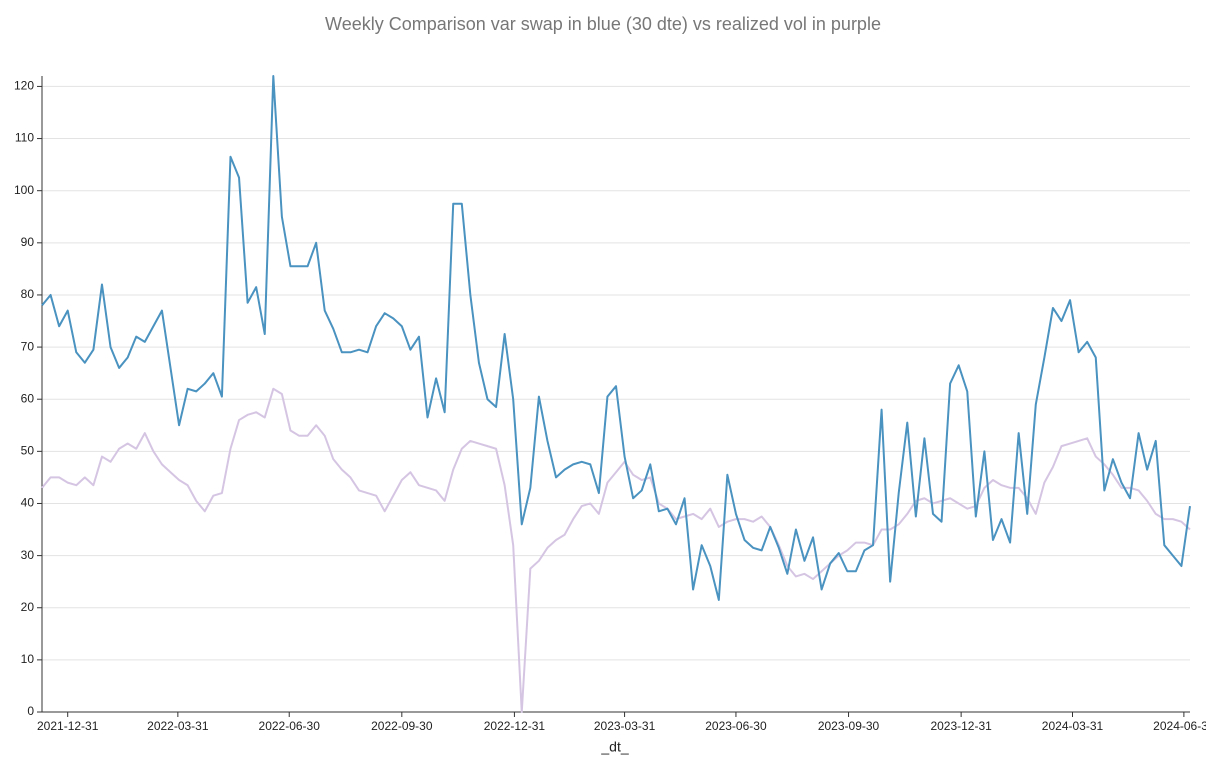  What do you see at coordinates (24, 86) in the screenshot?
I see `y-tick-label: 120` at bounding box center [24, 86].